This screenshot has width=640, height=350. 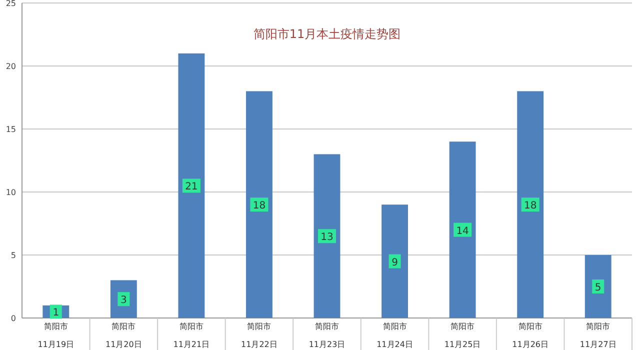 What do you see at coordinates (56, 313) in the screenshot?
I see `data-label: 1` at bounding box center [56, 313].